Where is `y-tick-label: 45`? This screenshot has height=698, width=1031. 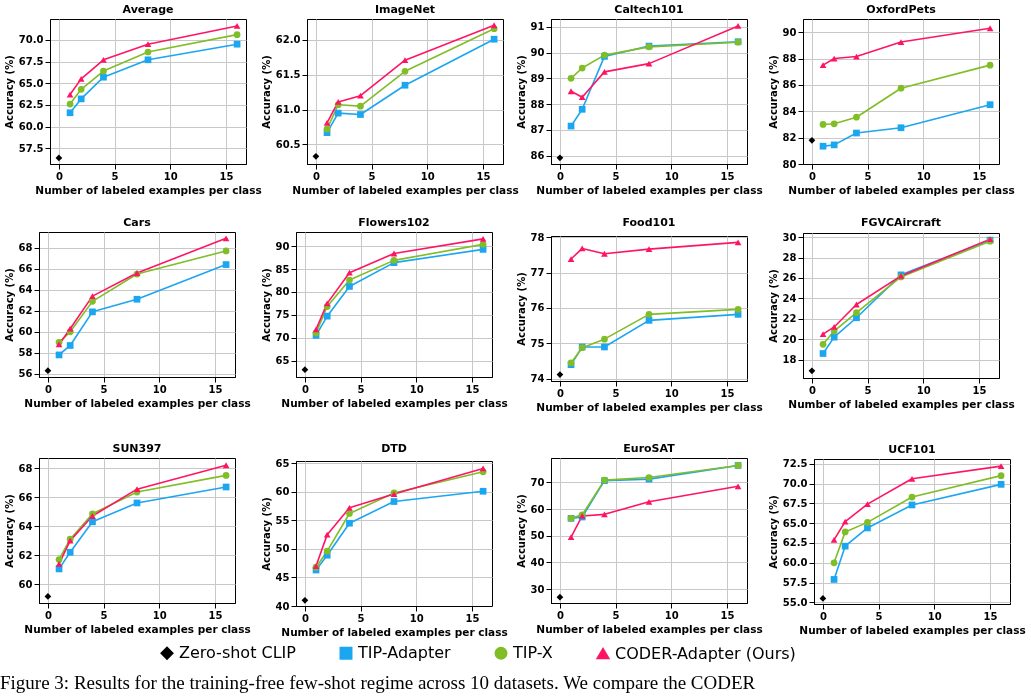 y-tick-label: 45 is located at coordinates (282, 577).